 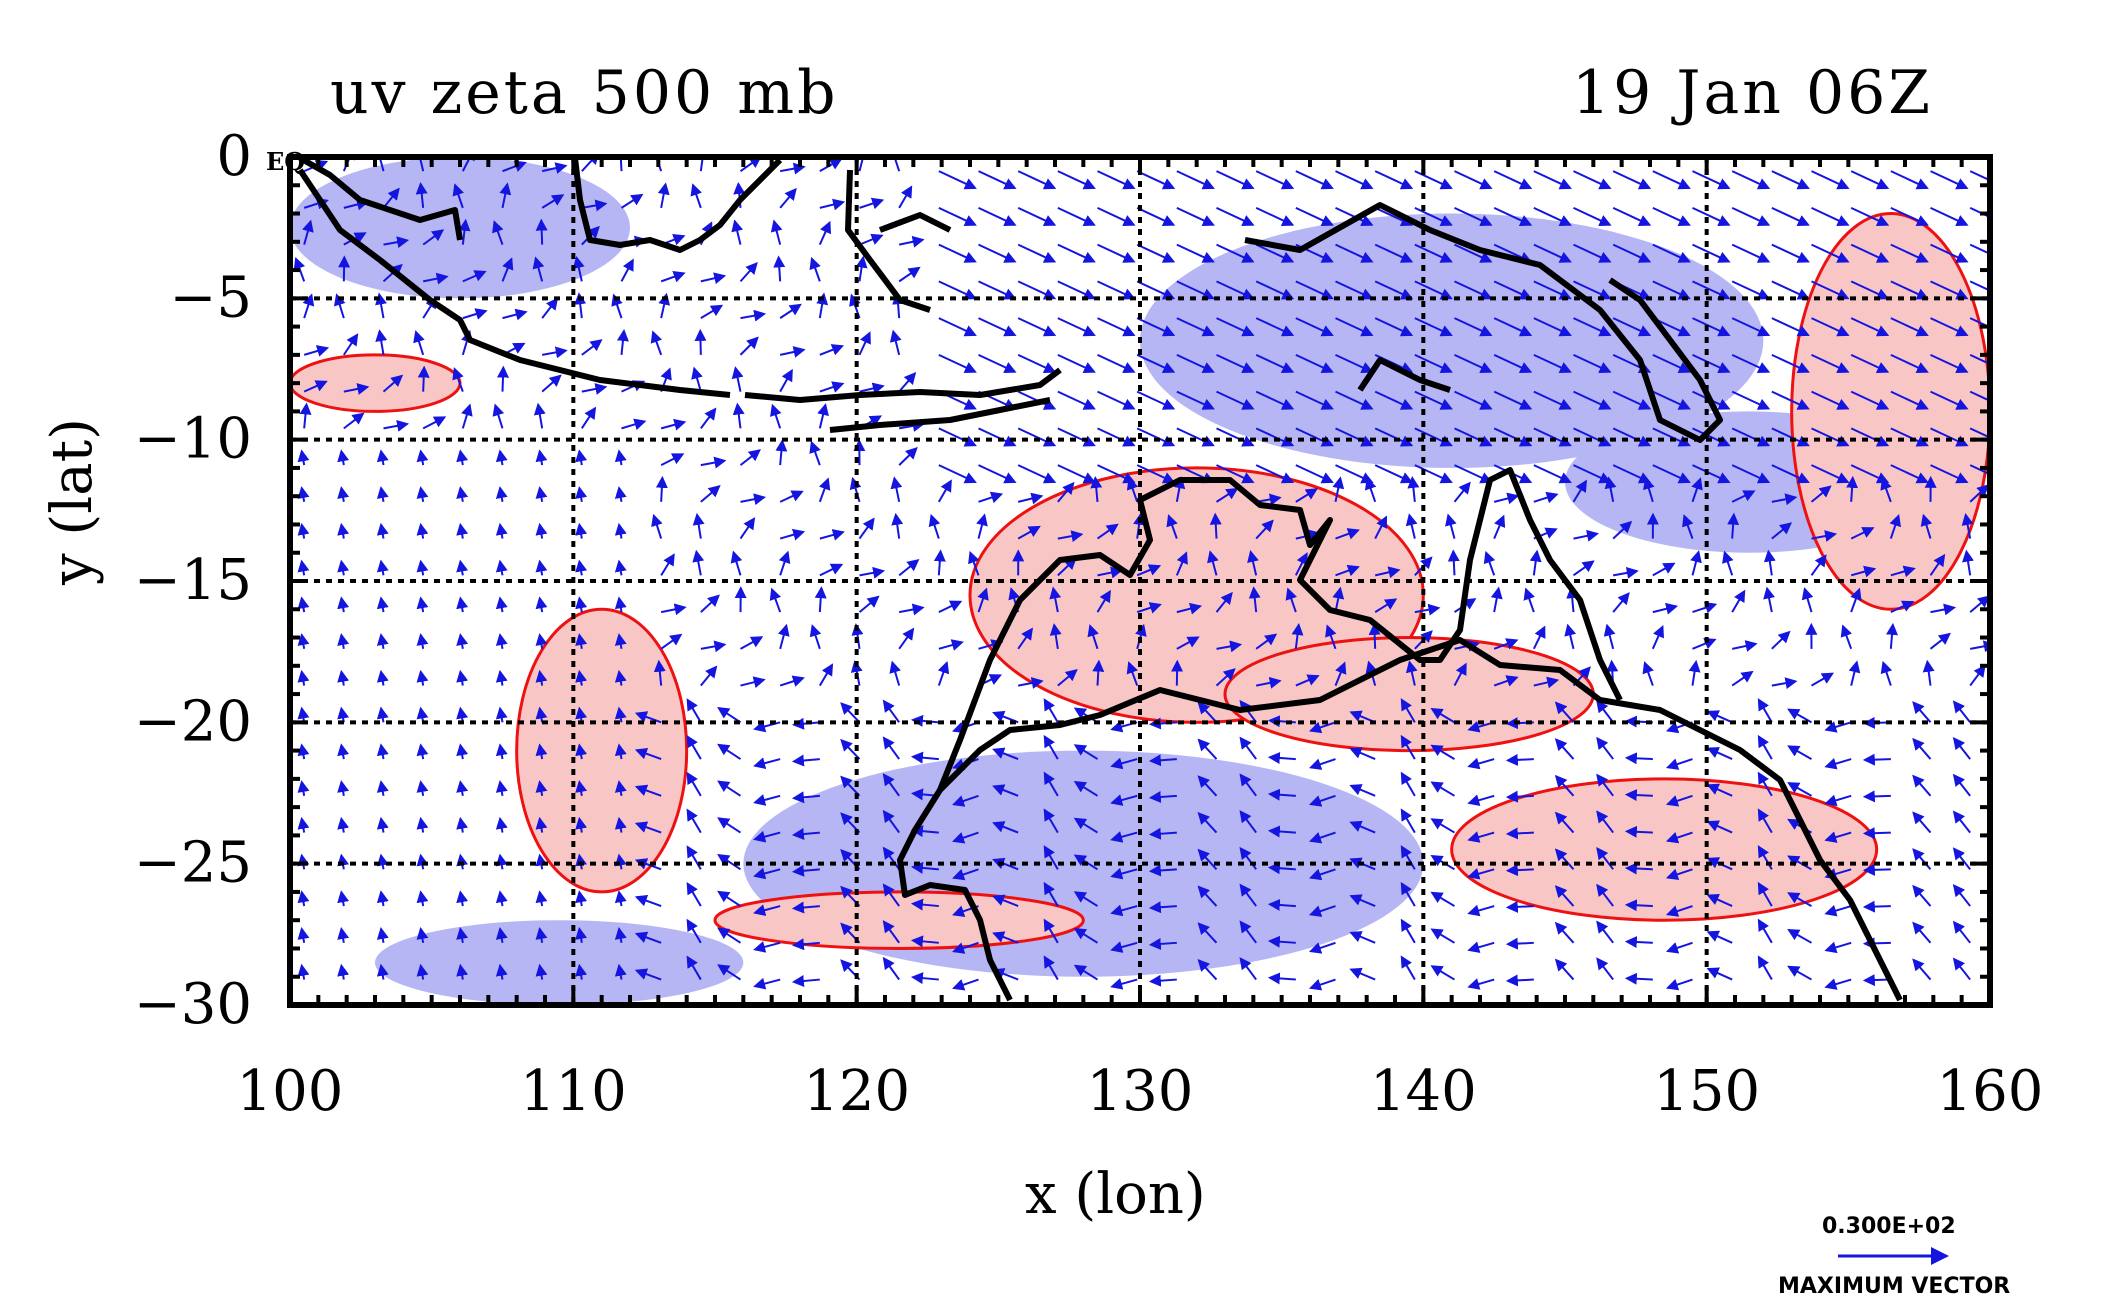 I want to click on plot-title-left: uv zeta 500 mb, so click(x=584, y=93).